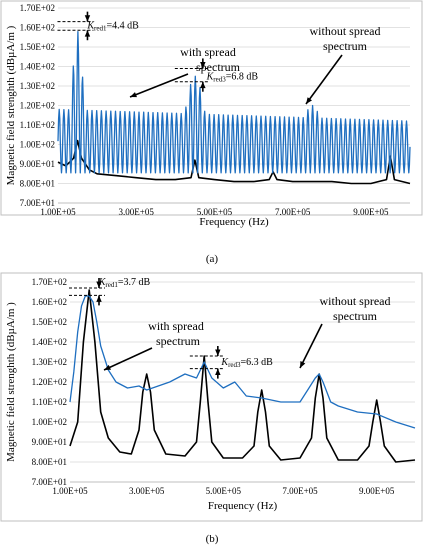 The height and width of the screenshot is (555, 425). I want to click on kred1-label: Kred1=4.4 dB, so click(112, 27).